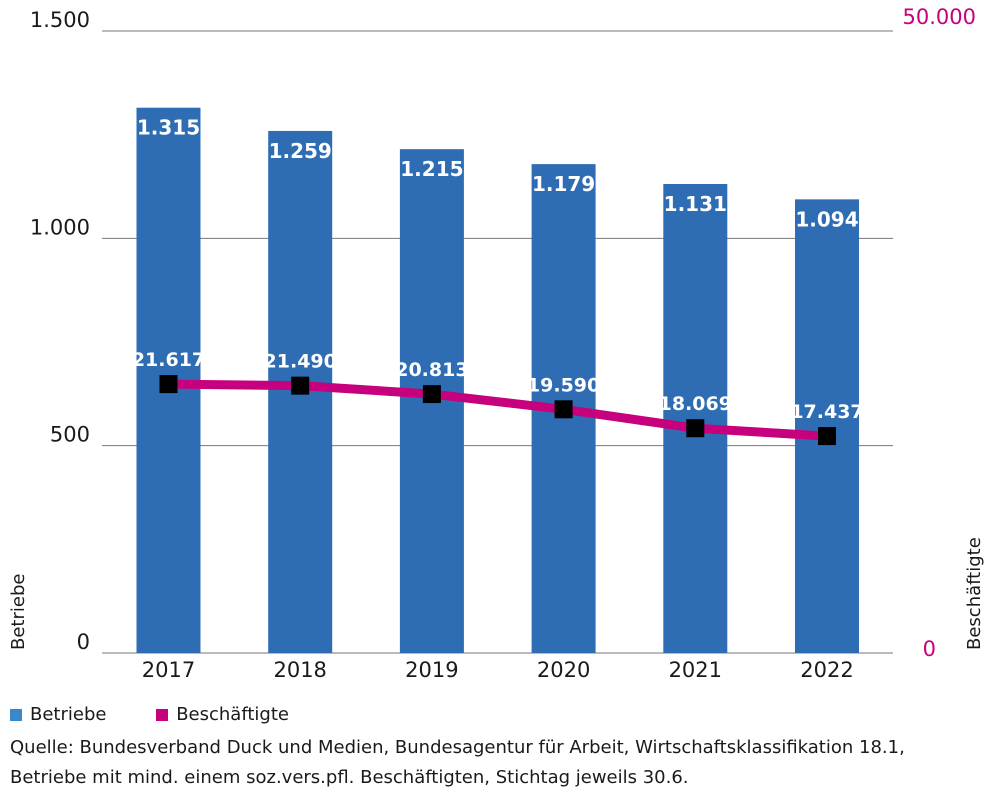 The width and height of the screenshot is (989, 793). I want to click on y-right-tick-label: 0, so click(929, 649).